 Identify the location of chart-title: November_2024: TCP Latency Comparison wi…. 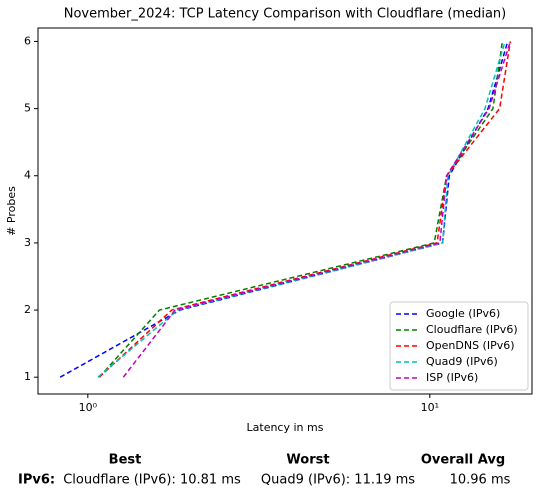
(285, 14).